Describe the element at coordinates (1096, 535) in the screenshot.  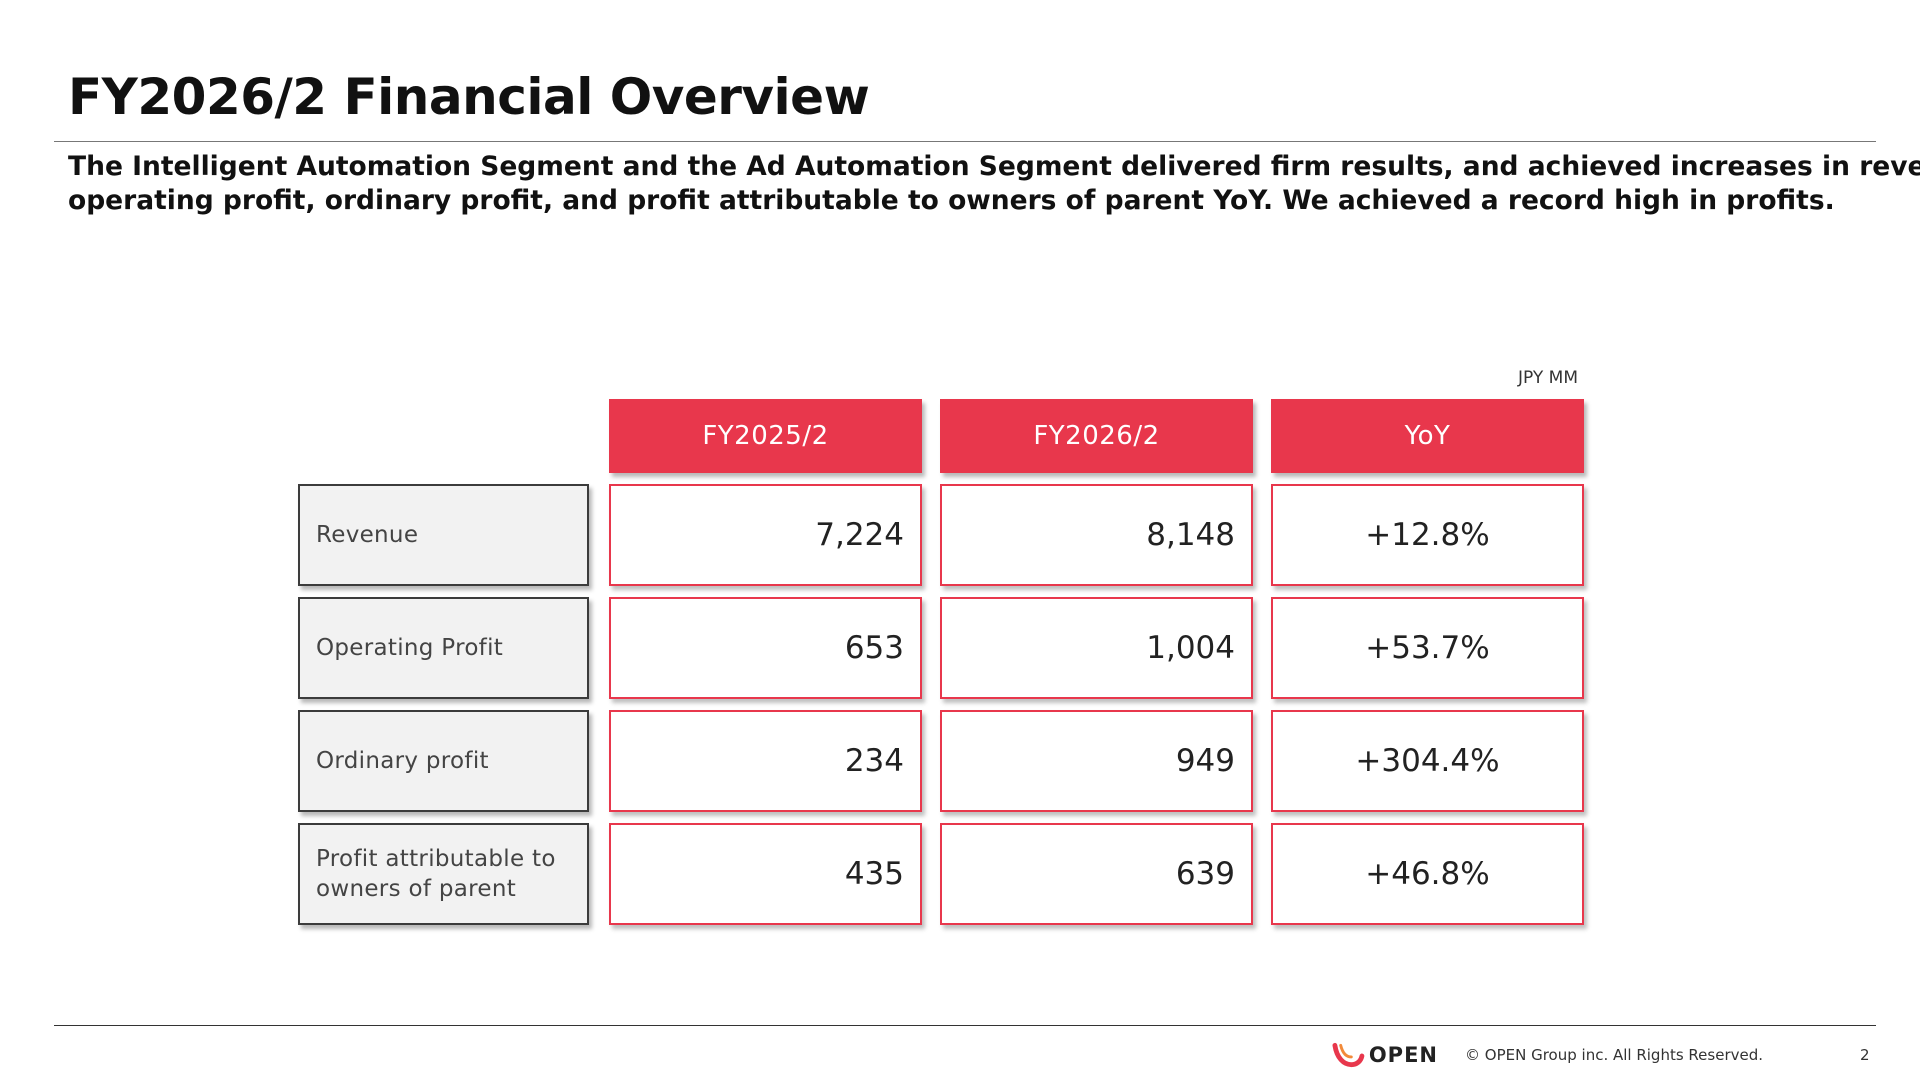
I see `revenue-fy2026-value: 8,148` at that location.